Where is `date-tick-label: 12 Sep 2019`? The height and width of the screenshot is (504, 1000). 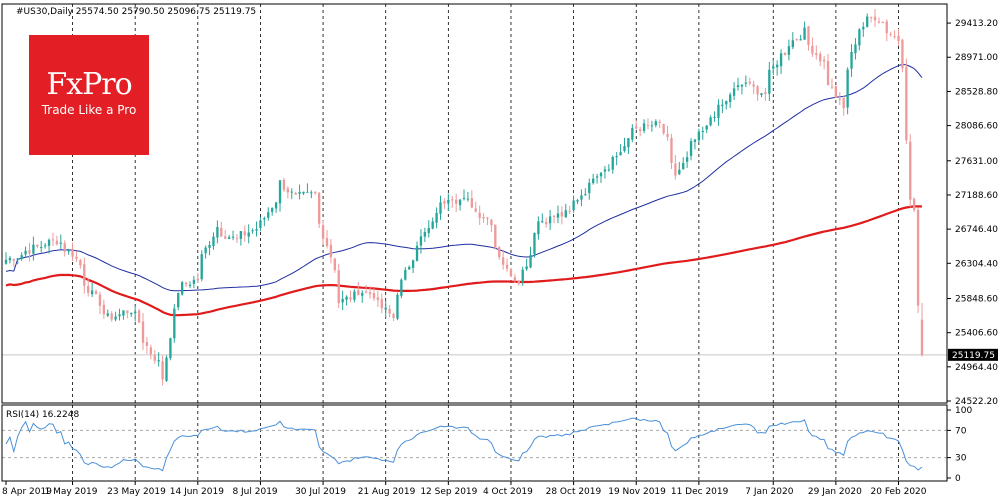 date-tick-label: 12 Sep 2019 is located at coordinates (448, 492).